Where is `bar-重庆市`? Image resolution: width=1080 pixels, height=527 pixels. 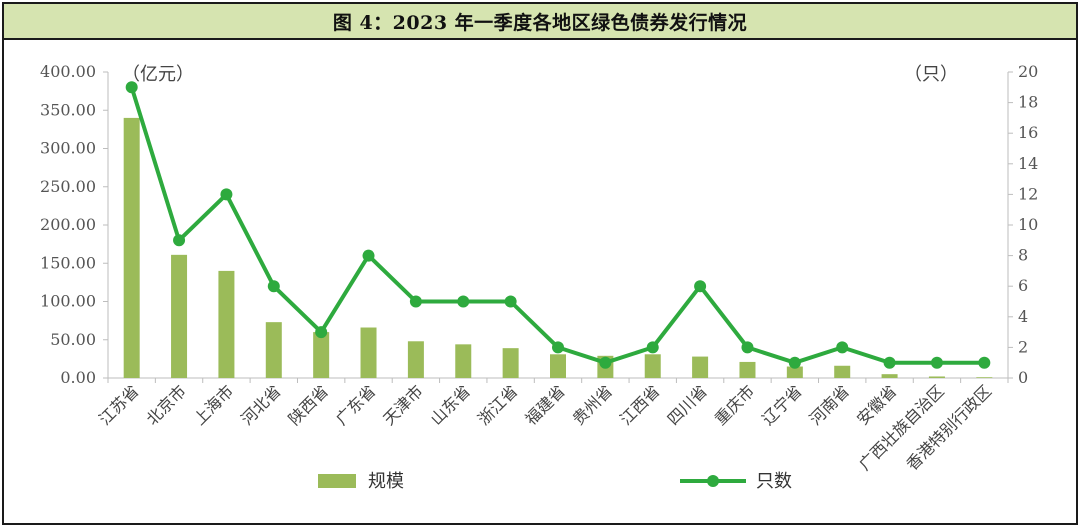
bar-重庆市 is located at coordinates (747, 369).